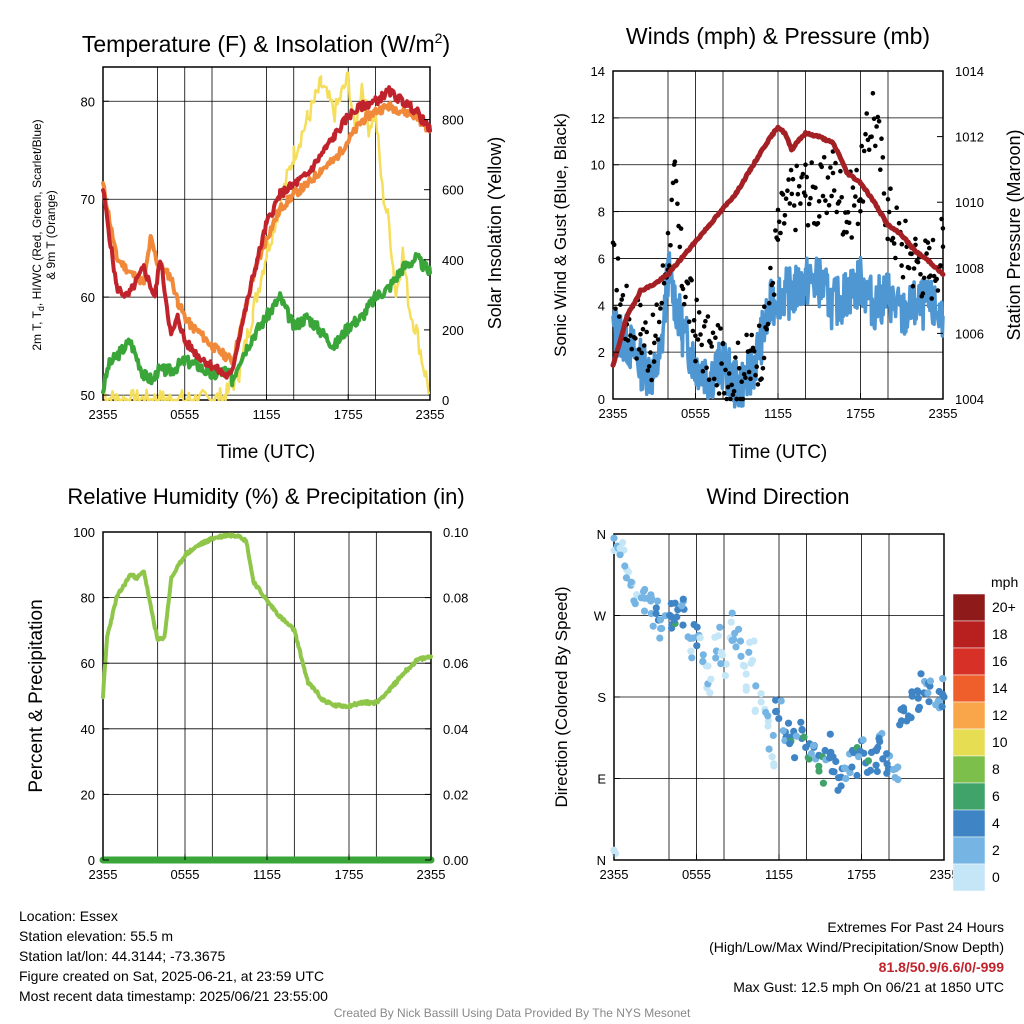 This screenshot has width=1024, height=1024. What do you see at coordinates (455, 532) in the screenshot?
I see `y2-tick-label: 0.10` at bounding box center [455, 532].